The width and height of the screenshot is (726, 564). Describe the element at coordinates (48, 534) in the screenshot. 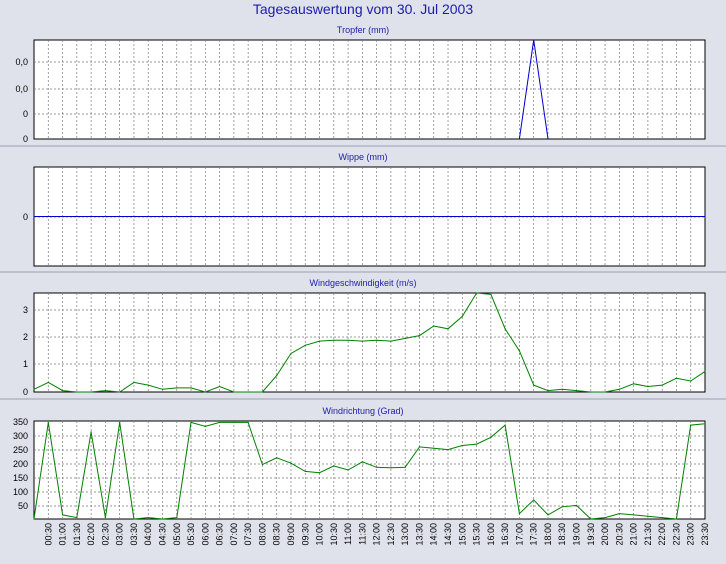

I see `x-tick-label: 00:30` at that location.